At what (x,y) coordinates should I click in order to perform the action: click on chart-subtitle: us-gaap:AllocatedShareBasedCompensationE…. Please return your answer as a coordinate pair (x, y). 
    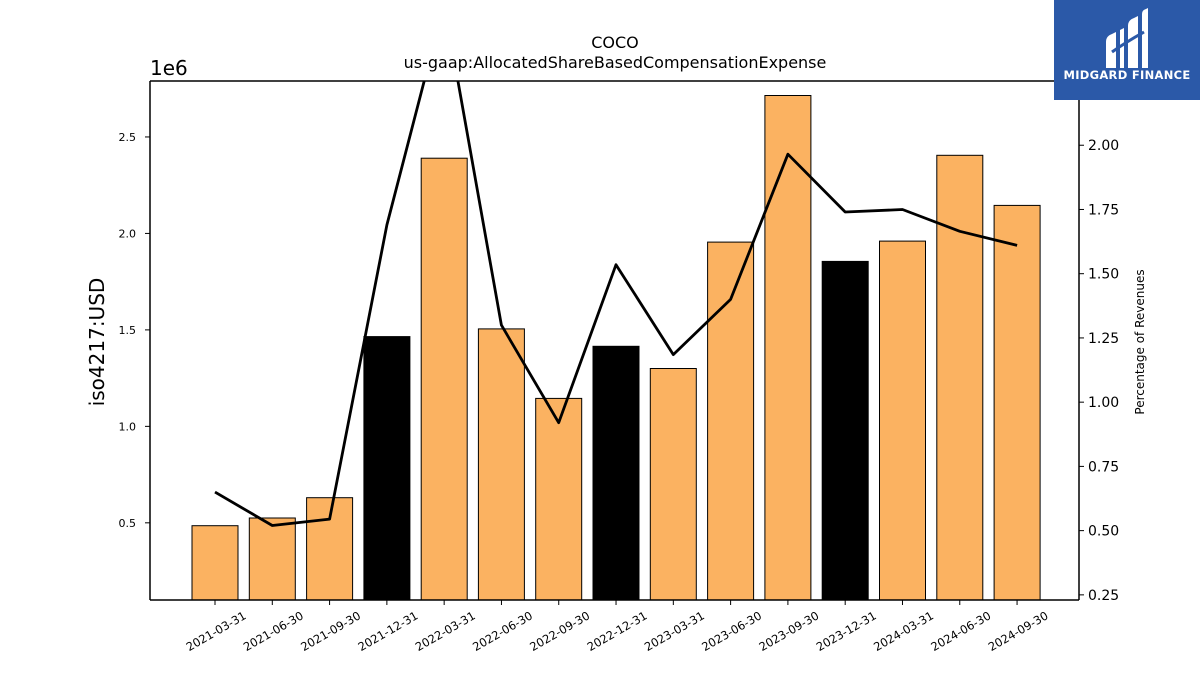
    Looking at the image, I should click on (615, 62).